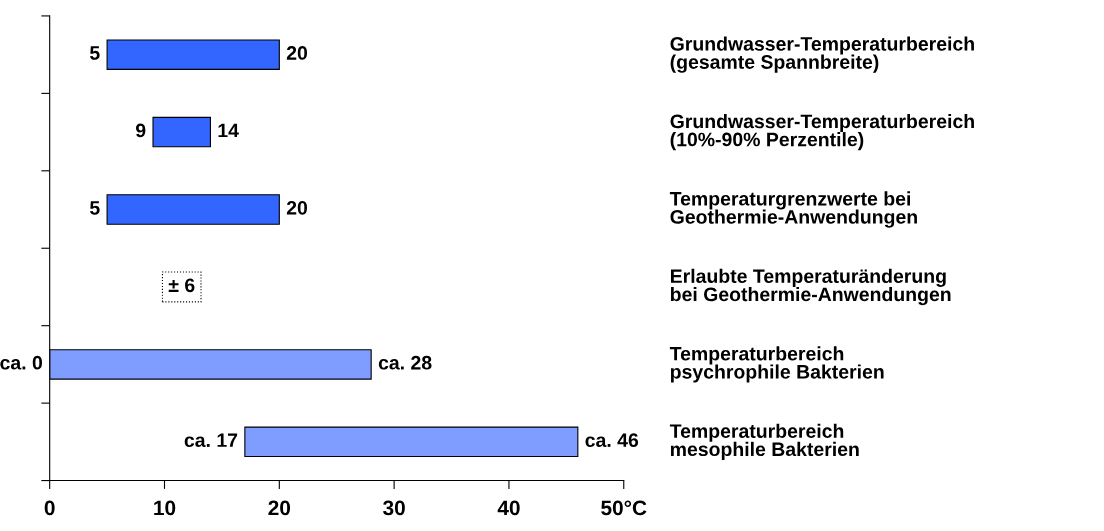  What do you see at coordinates (165, 508) in the screenshot?
I see `x-tick-label: 10` at bounding box center [165, 508].